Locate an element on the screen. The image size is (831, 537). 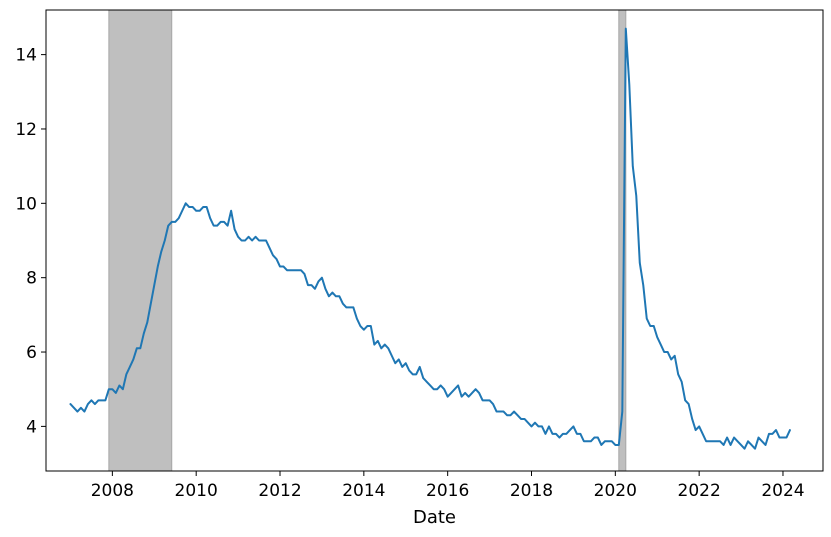
x-tick-label: 2012 is located at coordinates (279, 491).